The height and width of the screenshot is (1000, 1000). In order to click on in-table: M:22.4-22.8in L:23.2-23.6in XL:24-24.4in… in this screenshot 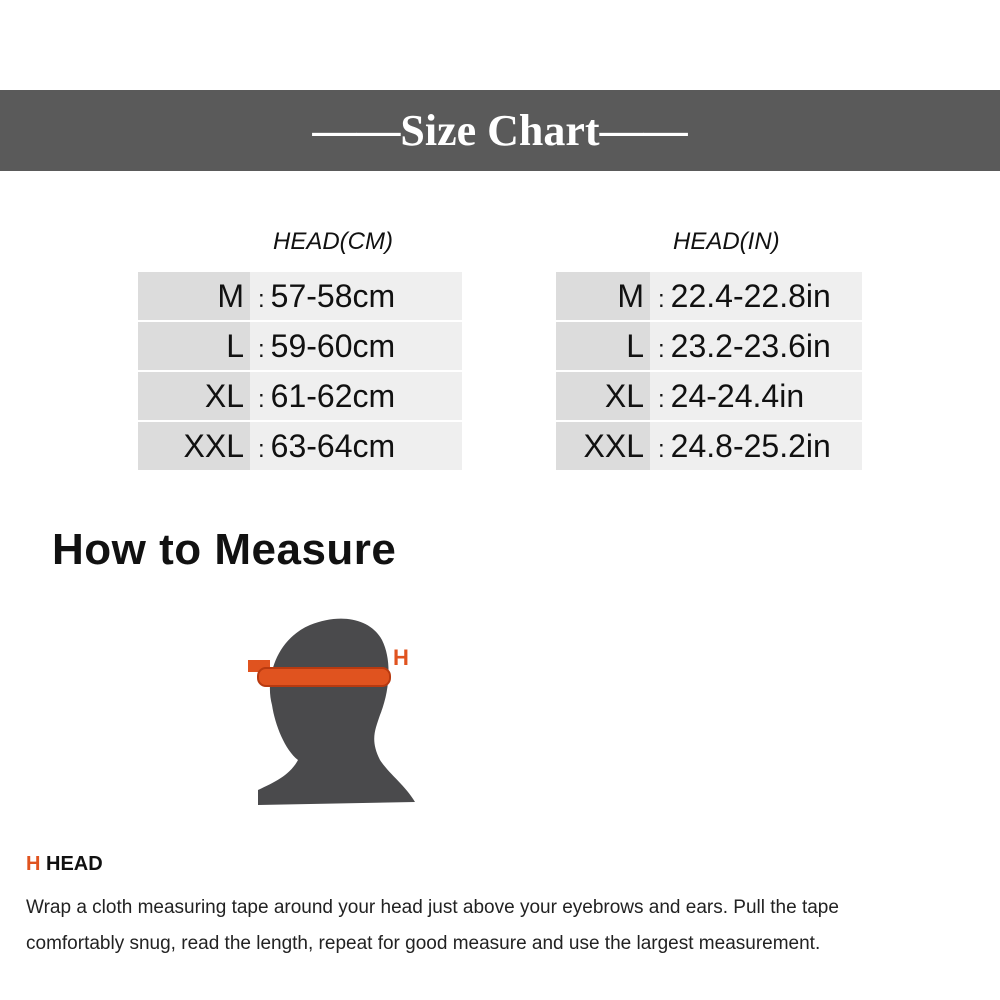, I will do `click(709, 372)`.